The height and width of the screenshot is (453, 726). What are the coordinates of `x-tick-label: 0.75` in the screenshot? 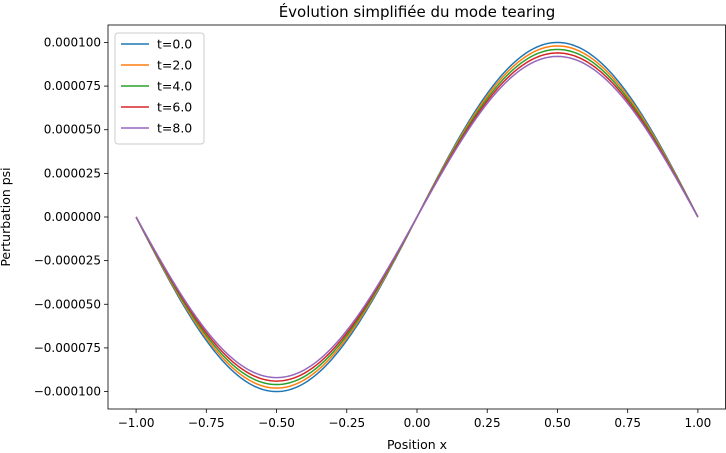 It's located at (627, 423).